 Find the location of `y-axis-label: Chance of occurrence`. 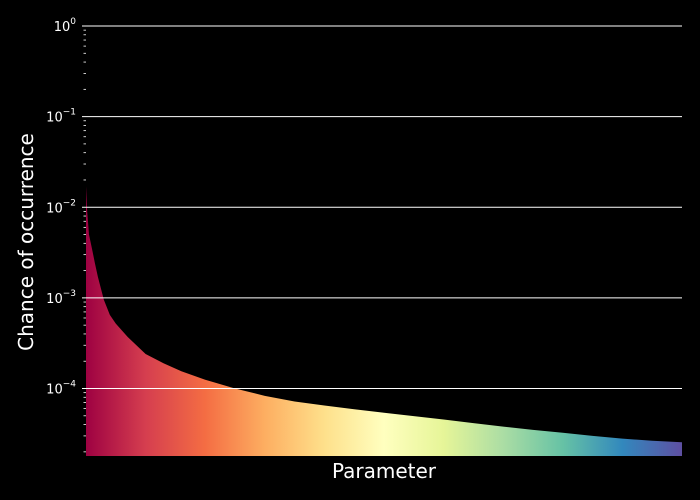

y-axis-label: Chance of occurrence is located at coordinates (26, 242).